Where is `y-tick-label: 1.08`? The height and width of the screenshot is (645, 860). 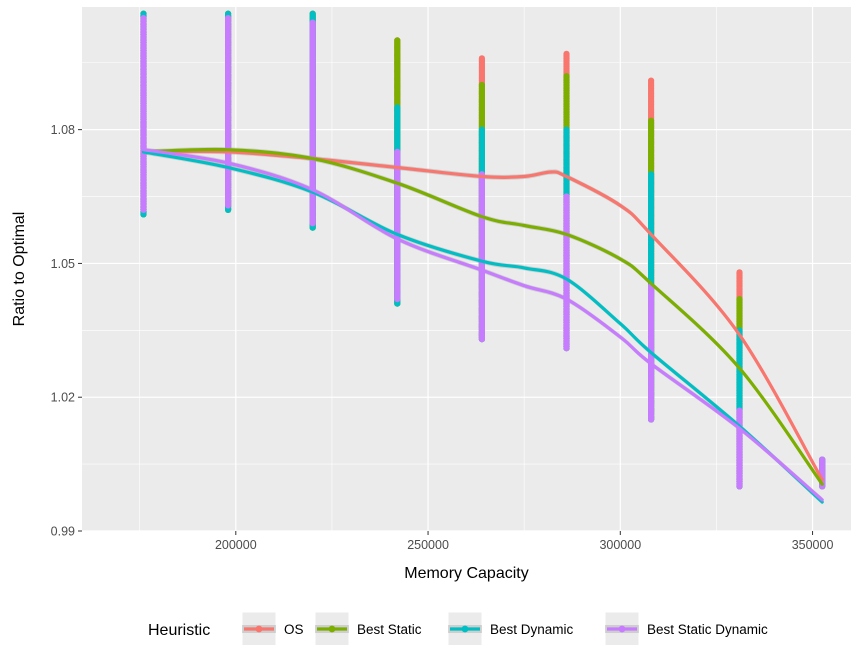
y-tick-label: 1.08 is located at coordinates (63, 130).